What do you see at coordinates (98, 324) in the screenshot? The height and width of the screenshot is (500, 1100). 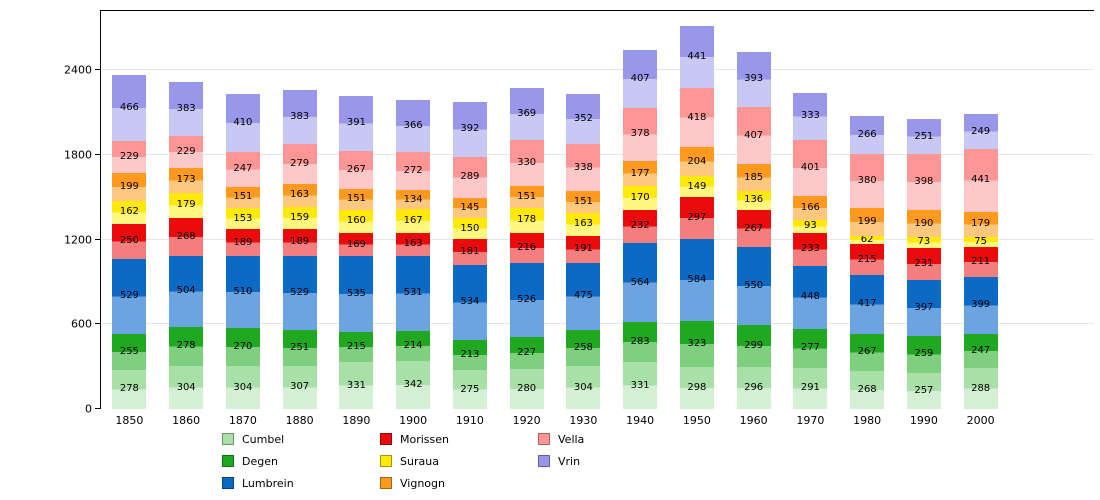 I see `y-axis-tick` at bounding box center [98, 324].